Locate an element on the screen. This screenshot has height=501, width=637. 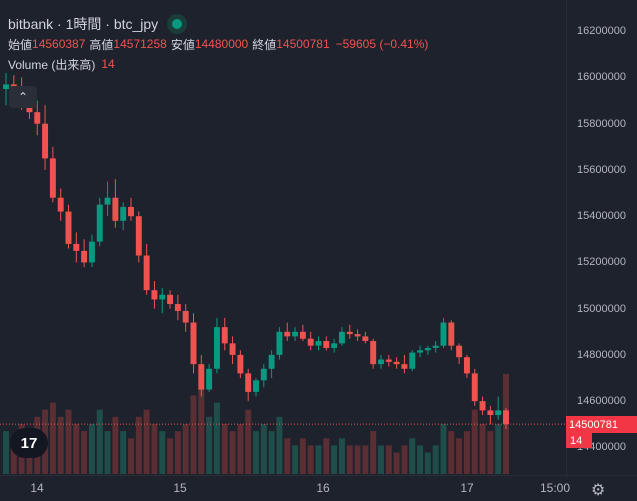
symbol-row: bitbank · 1時間 · btc_jpy is located at coordinates (218, 24).